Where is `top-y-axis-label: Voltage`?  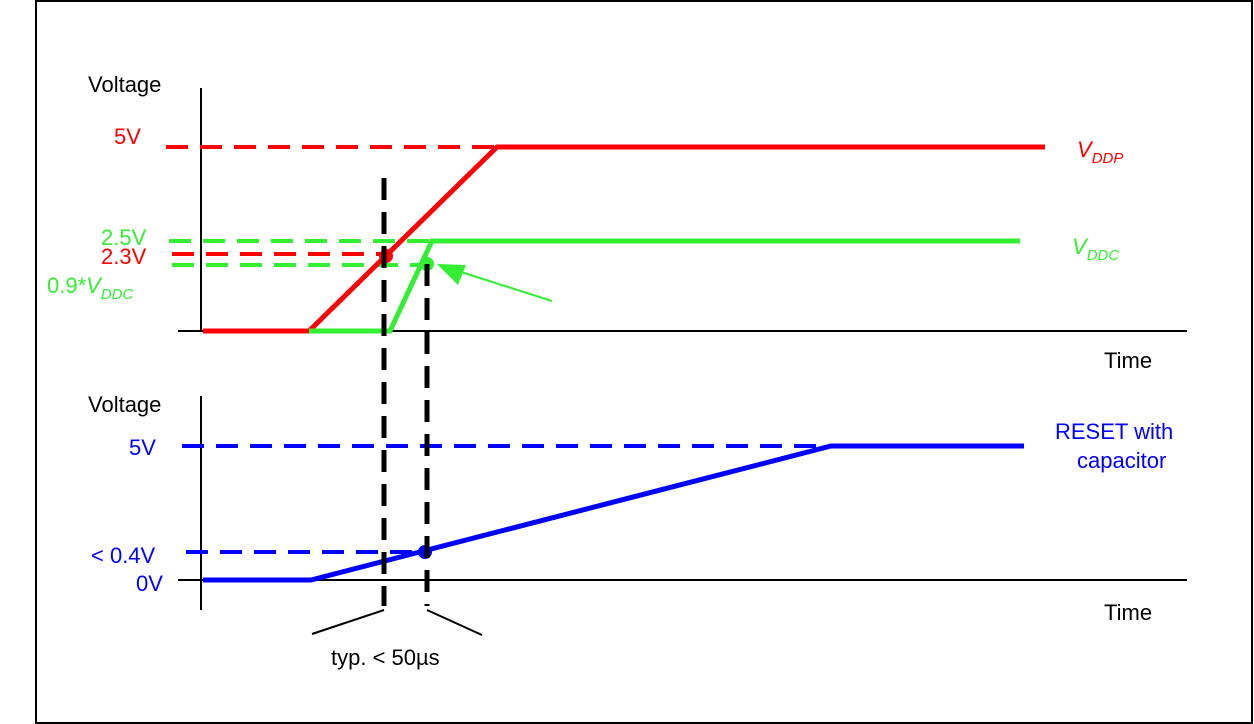 top-y-axis-label: Voltage is located at coordinates (124, 84).